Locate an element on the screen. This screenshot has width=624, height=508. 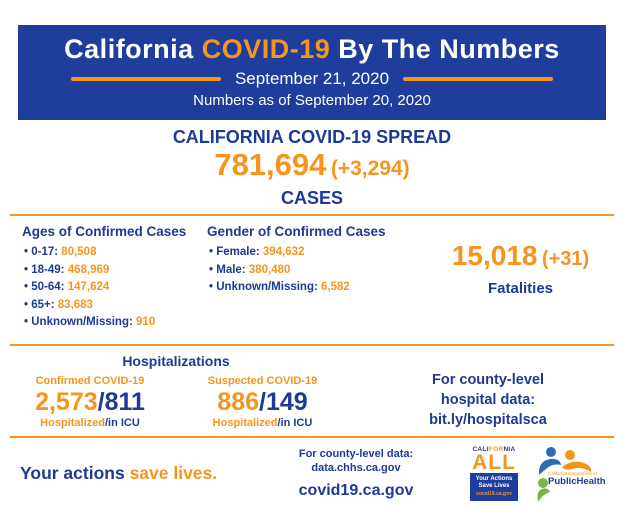
ca-word-3: NIA is located at coordinates (509, 449).